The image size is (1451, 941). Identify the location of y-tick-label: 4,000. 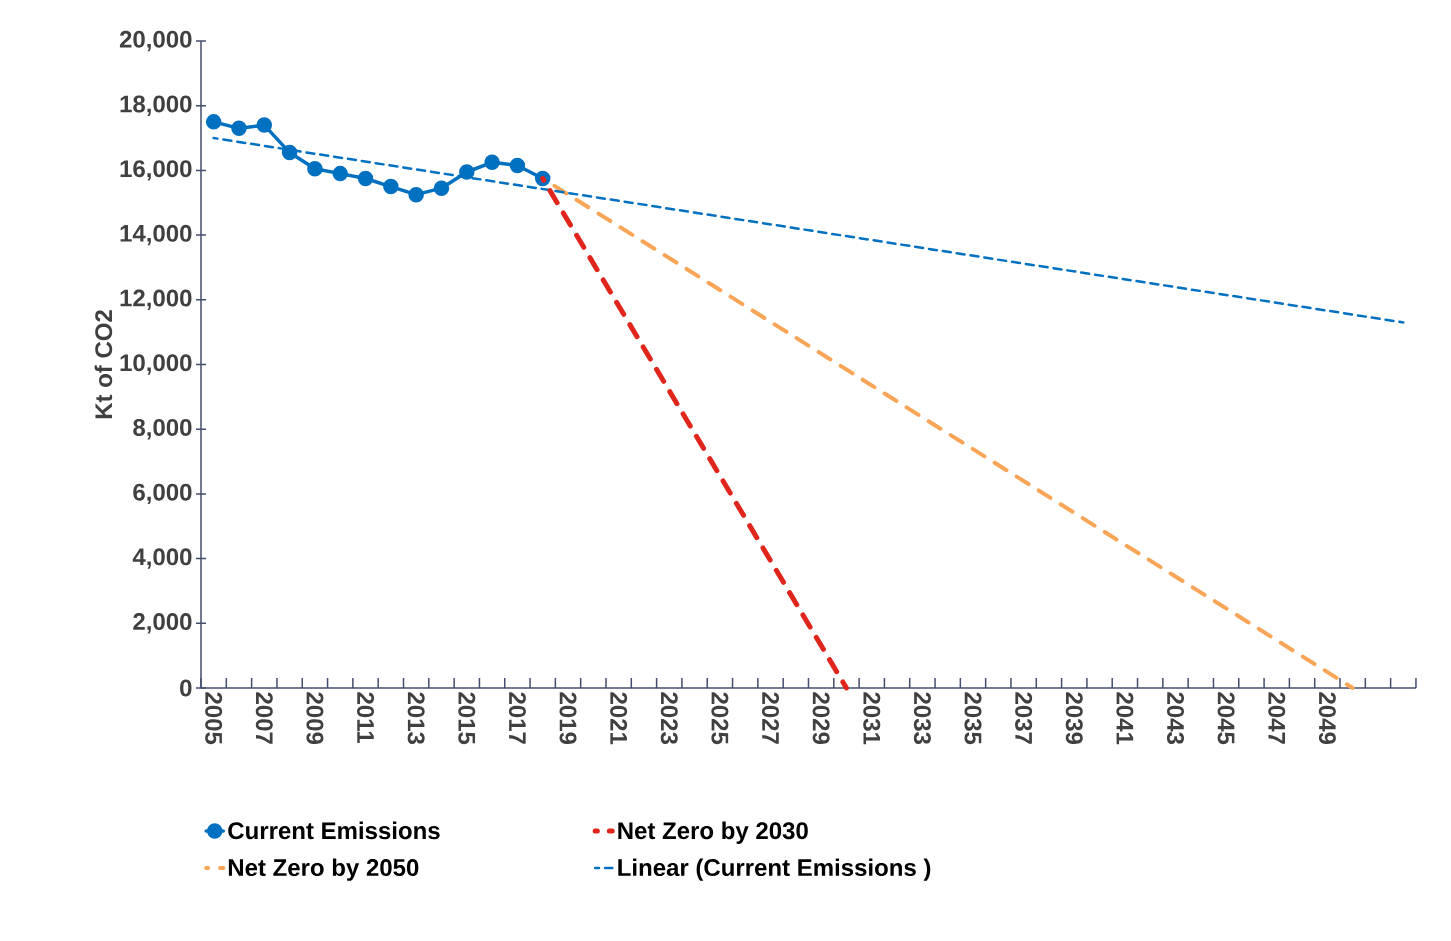
(162, 558).